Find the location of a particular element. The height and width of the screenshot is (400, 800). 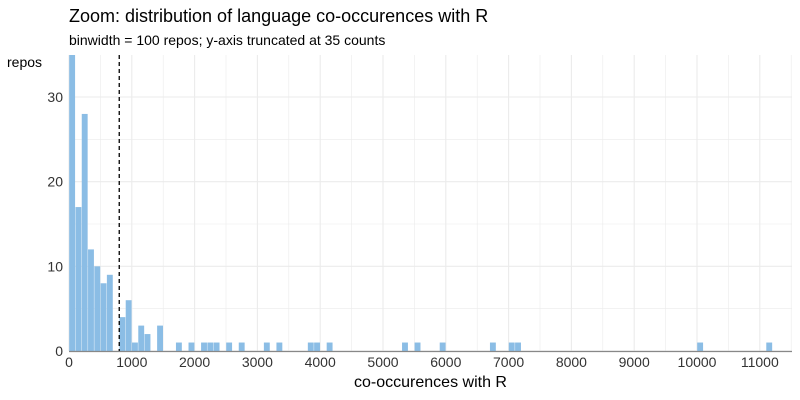

x-tick-label: 9000 is located at coordinates (634, 362).